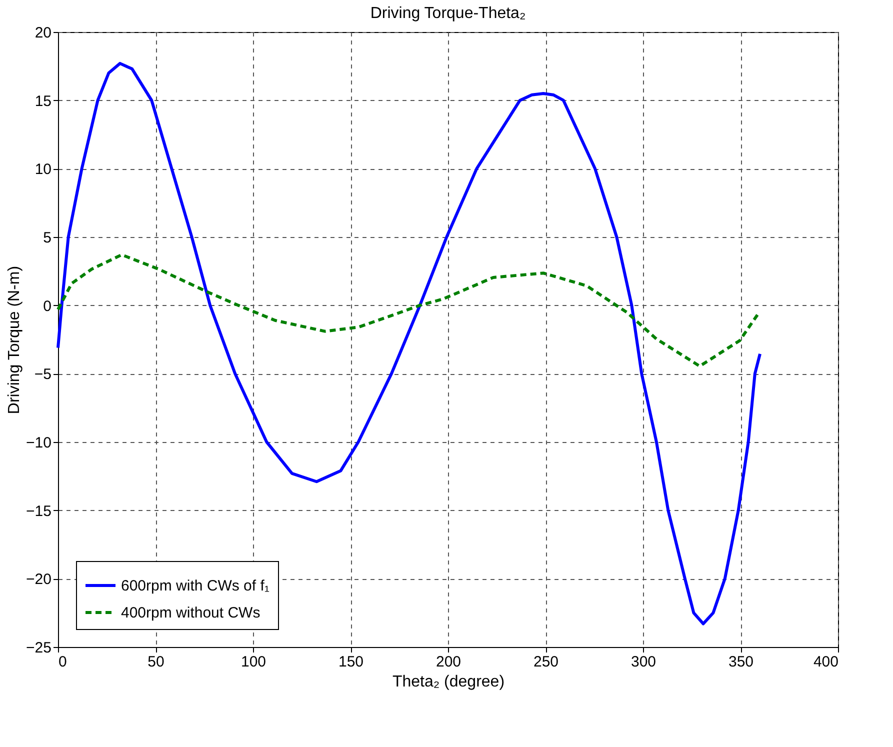 The image size is (893, 747). Describe the element at coordinates (43, 33) in the screenshot. I see `y-tick-label: 20` at that location.